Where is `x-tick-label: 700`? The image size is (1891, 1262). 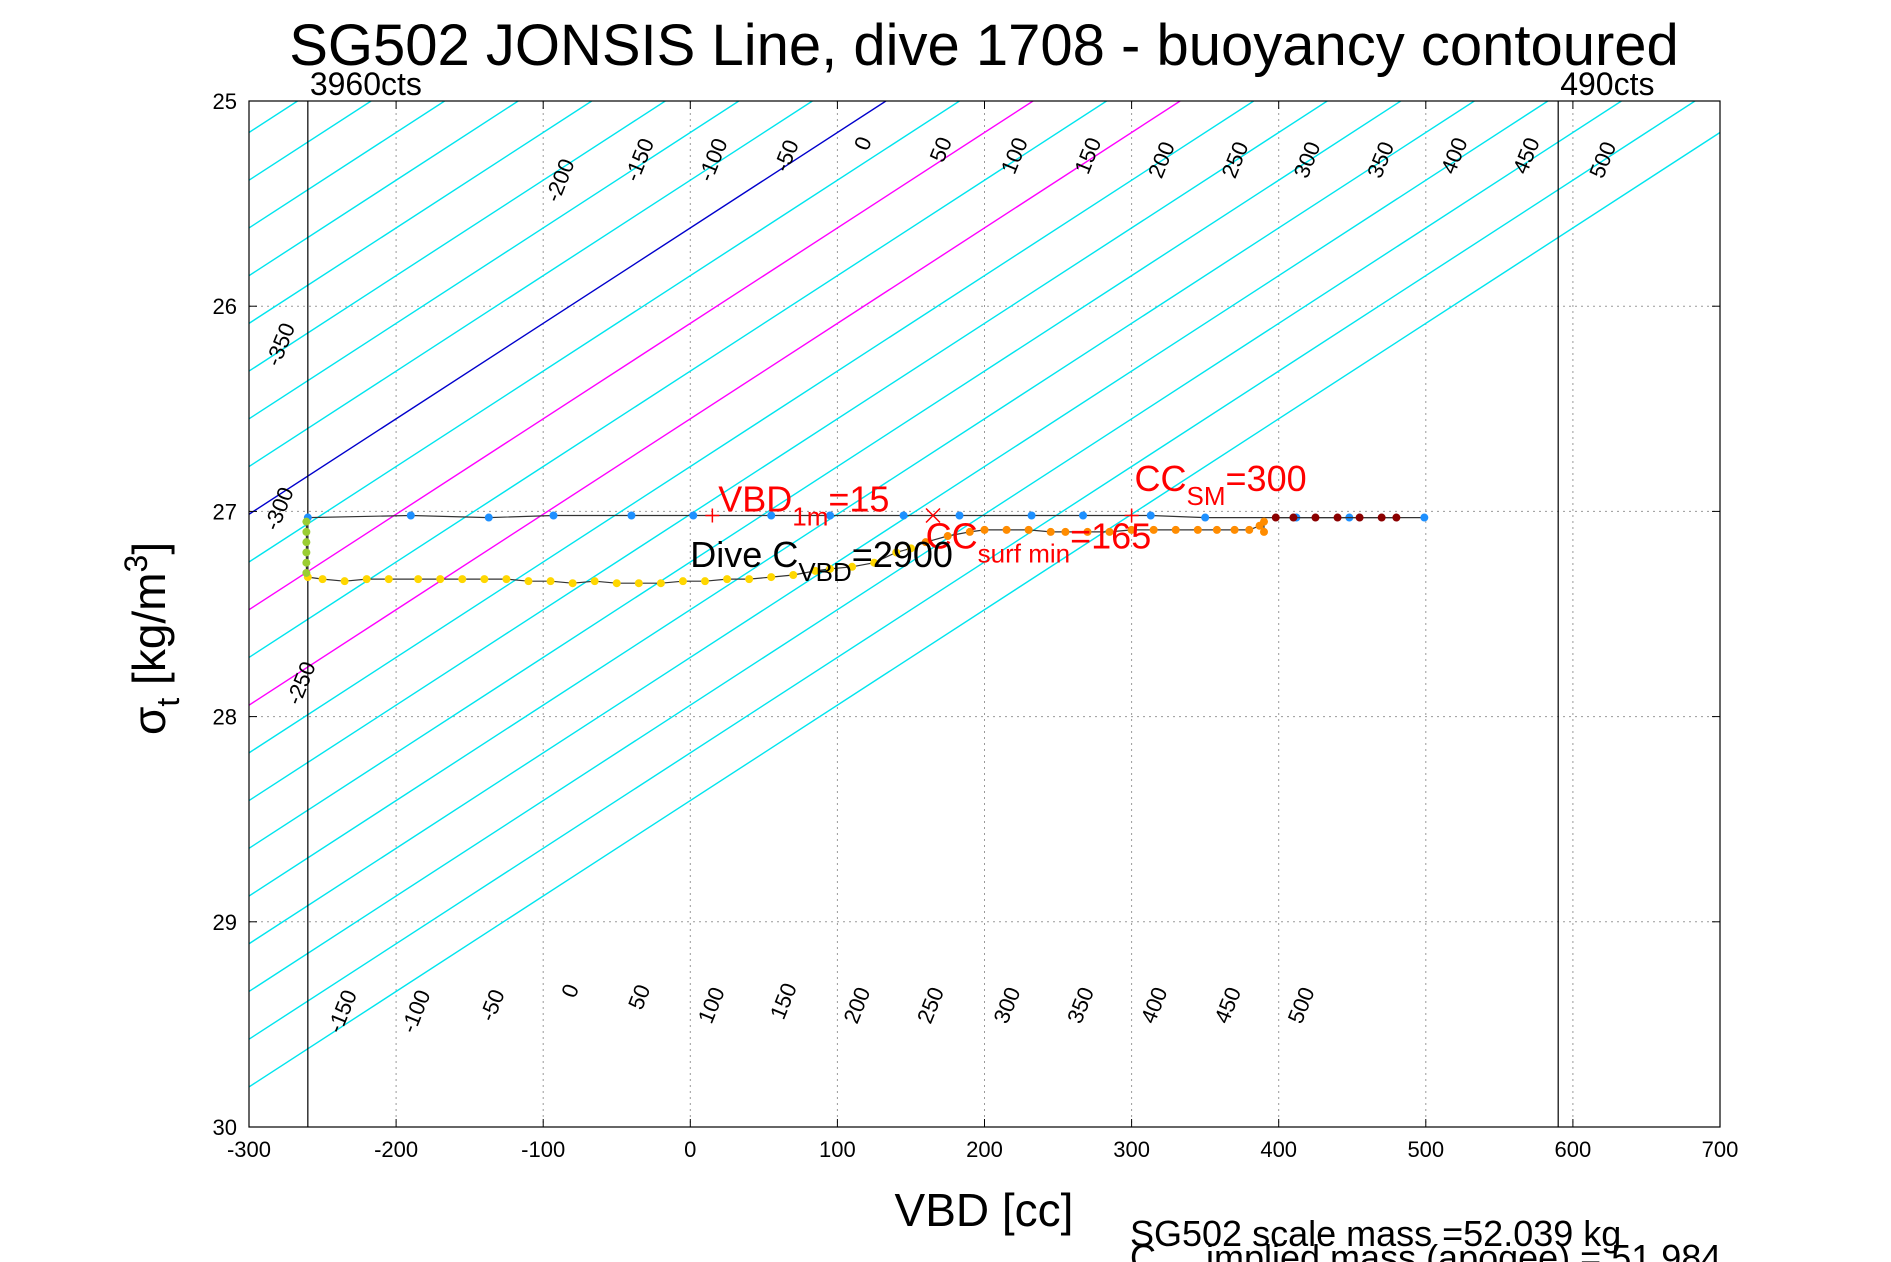
x-tick-label: 700 is located at coordinates (1720, 1149).